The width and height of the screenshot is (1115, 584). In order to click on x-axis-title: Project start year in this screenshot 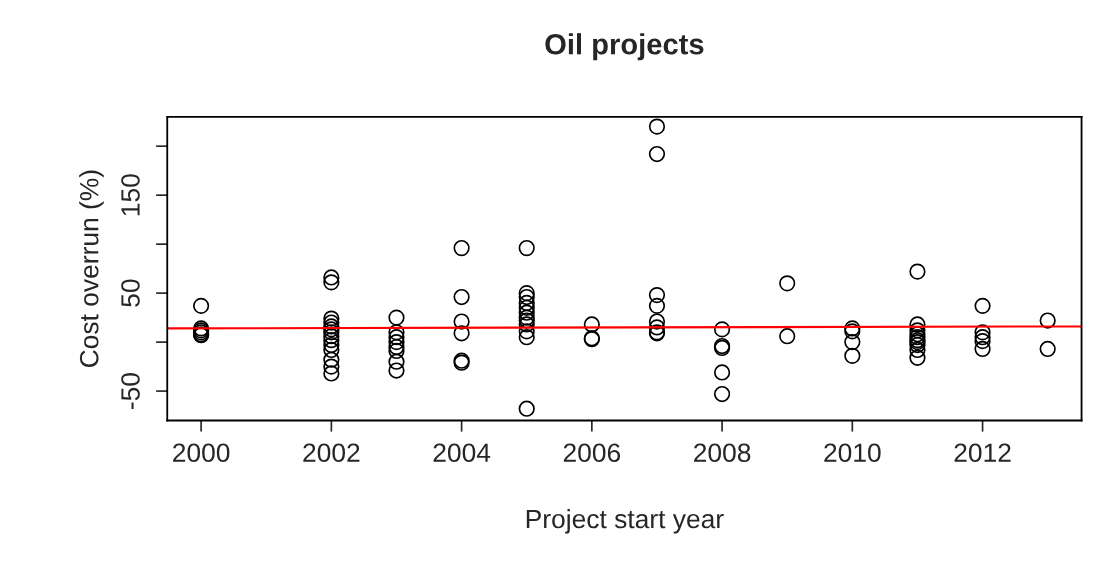, I will do `click(625, 521)`.